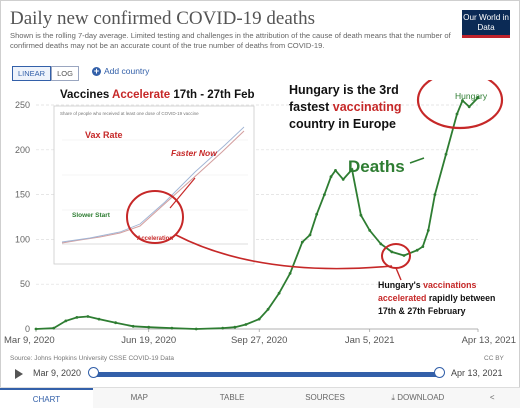 The height and width of the screenshot is (409, 520). What do you see at coordinates (155, 239) in the screenshot?
I see `inset-acceleration-label: Acceleration` at bounding box center [155, 239].